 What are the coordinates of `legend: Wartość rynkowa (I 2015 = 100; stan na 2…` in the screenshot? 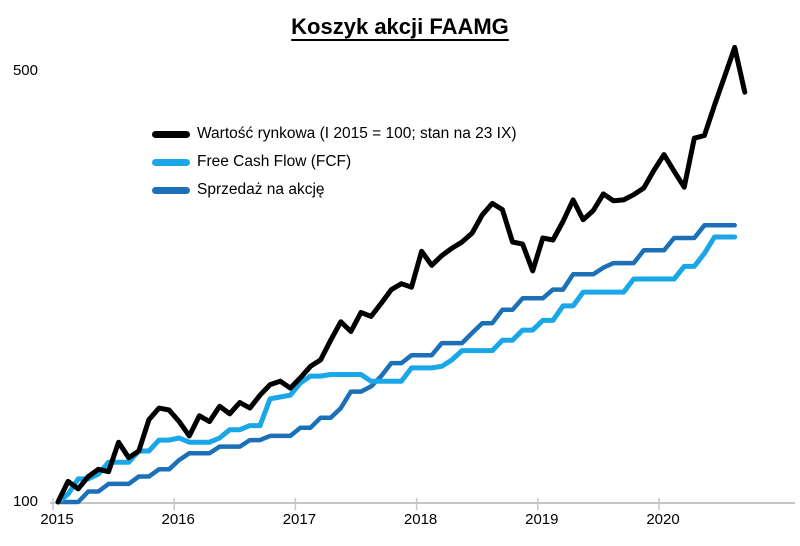 It's located at (334, 162).